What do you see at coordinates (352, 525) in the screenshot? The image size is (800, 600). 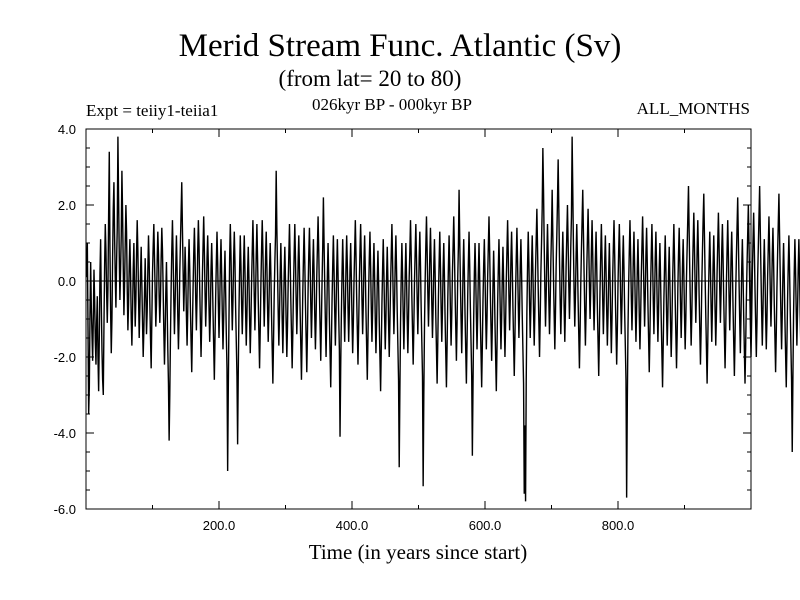 I see `x-tick-label: 400.0` at bounding box center [352, 525].